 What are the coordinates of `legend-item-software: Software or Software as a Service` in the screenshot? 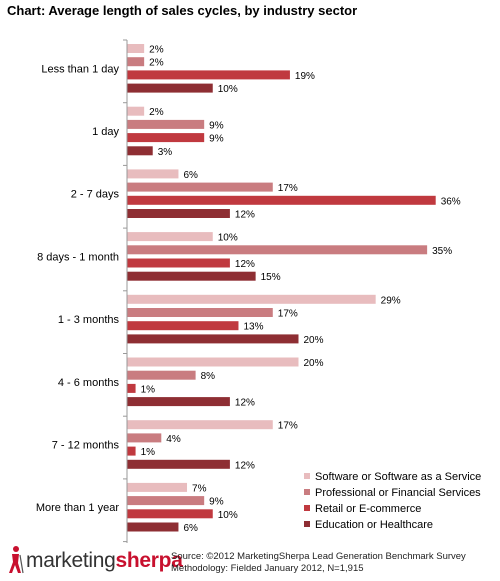 It's located at (392, 477).